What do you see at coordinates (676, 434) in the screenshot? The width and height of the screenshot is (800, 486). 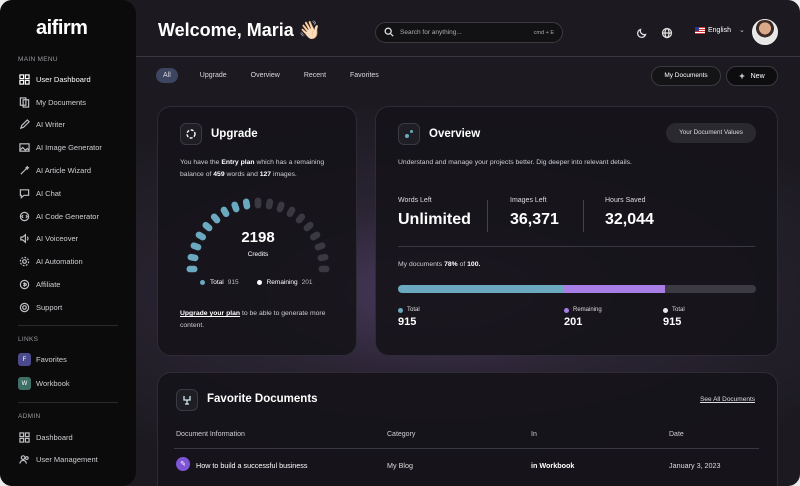 I see `column-date: Date` at bounding box center [676, 434].